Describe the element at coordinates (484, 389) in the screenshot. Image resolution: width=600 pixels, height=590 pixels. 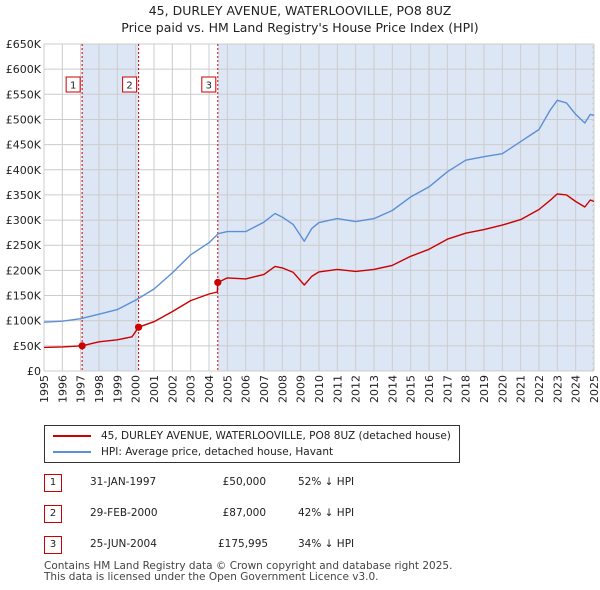
I see `x-tick-label: 2019` at that location.